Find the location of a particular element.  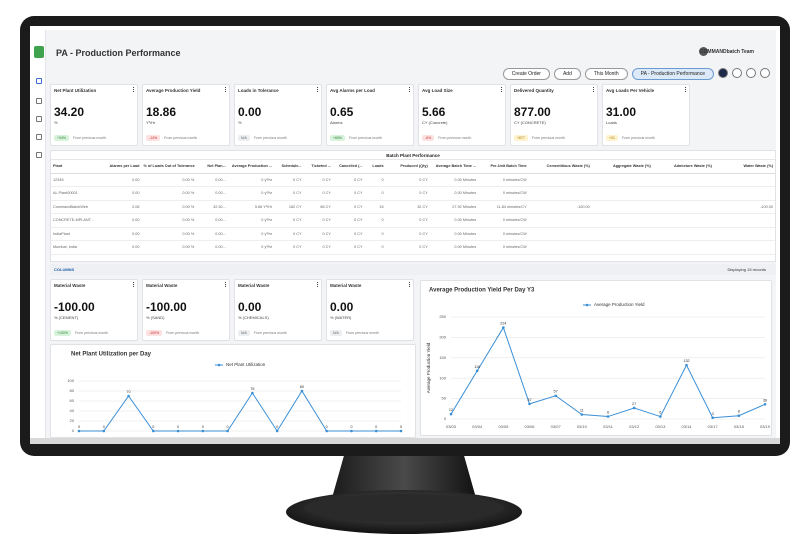

x-tick-label: 03/18 is located at coordinates (739, 426).